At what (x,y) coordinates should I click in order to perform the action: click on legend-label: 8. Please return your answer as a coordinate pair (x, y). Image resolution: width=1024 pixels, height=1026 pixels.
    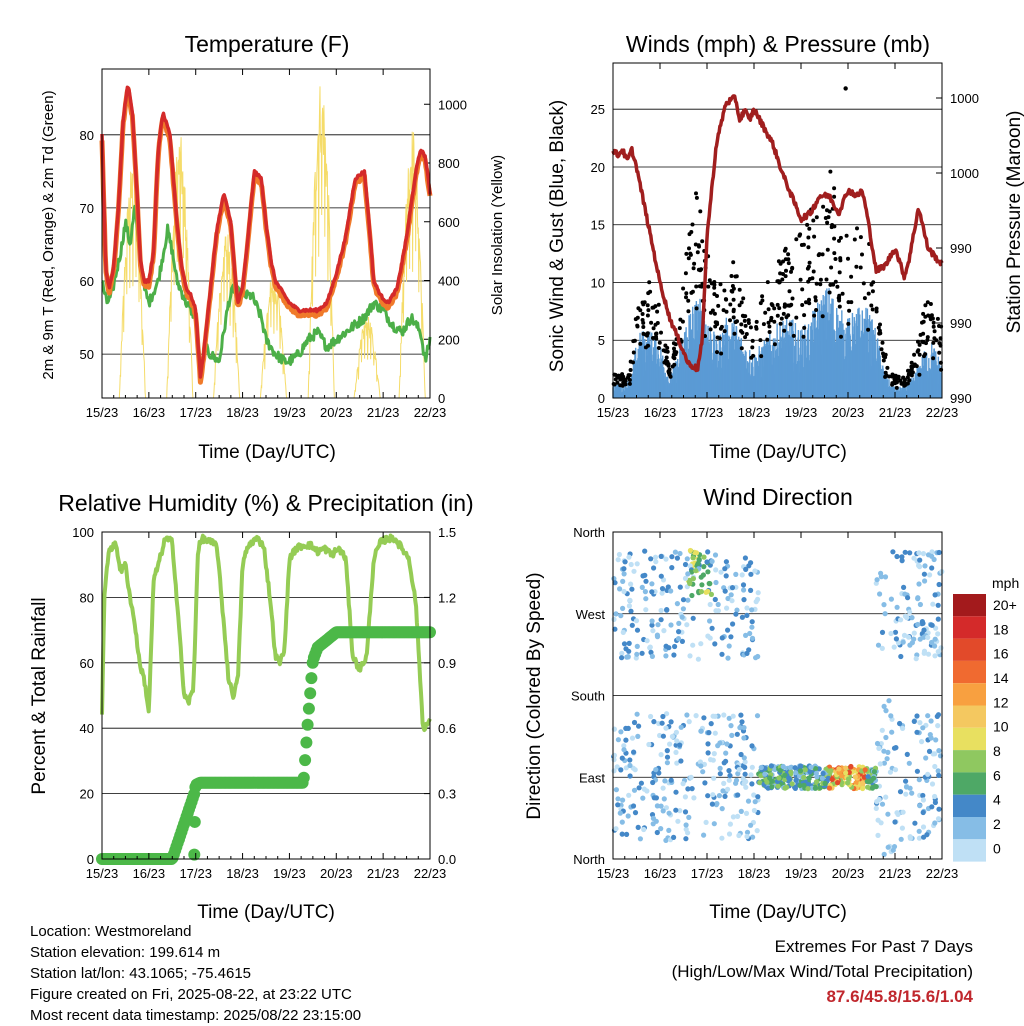
    Looking at the image, I should click on (997, 751).